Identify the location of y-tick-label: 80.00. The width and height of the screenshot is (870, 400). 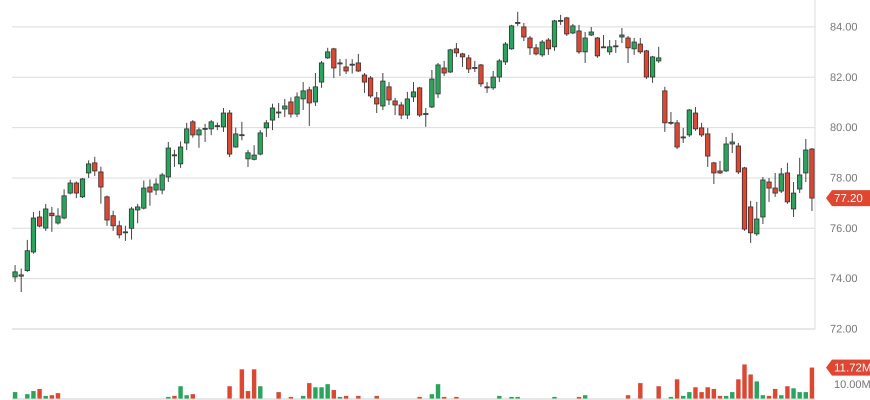
(844, 128).